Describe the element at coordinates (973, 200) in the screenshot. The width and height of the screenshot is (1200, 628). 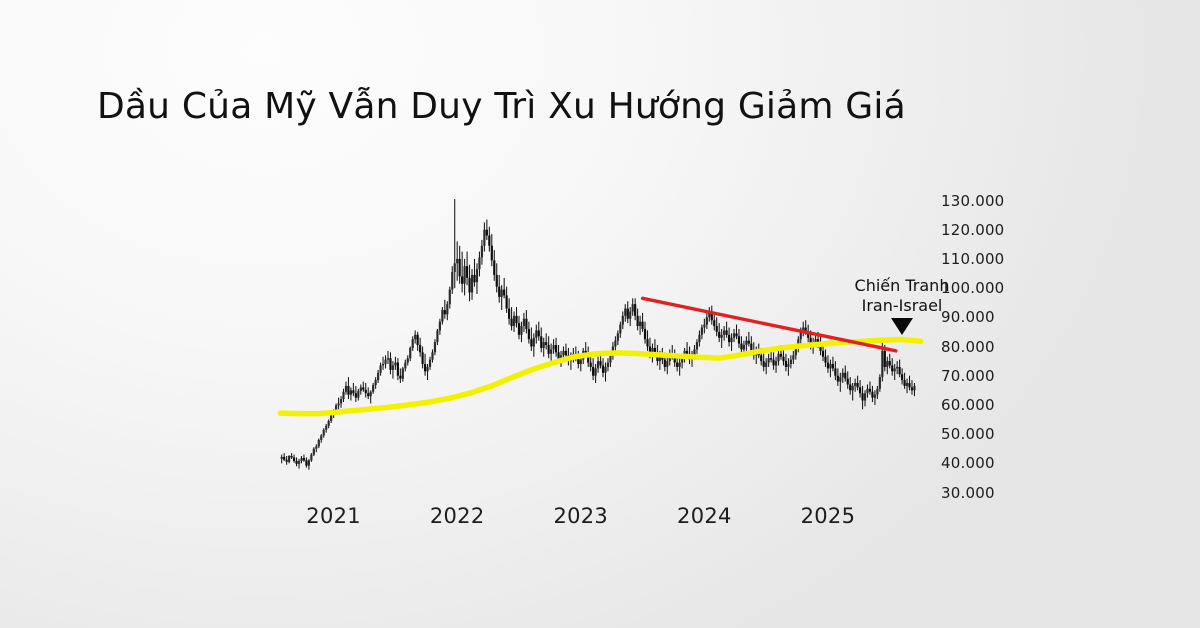
I see `y-tick-label: 130.000` at that location.